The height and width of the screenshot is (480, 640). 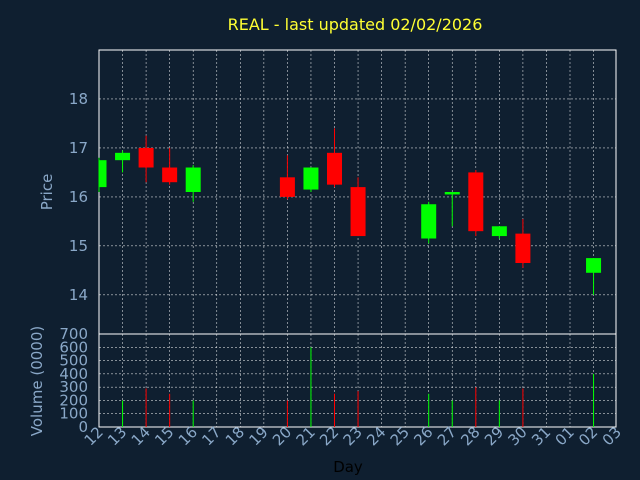 I want to click on volume-tick-label: 300, so click(x=73, y=387).